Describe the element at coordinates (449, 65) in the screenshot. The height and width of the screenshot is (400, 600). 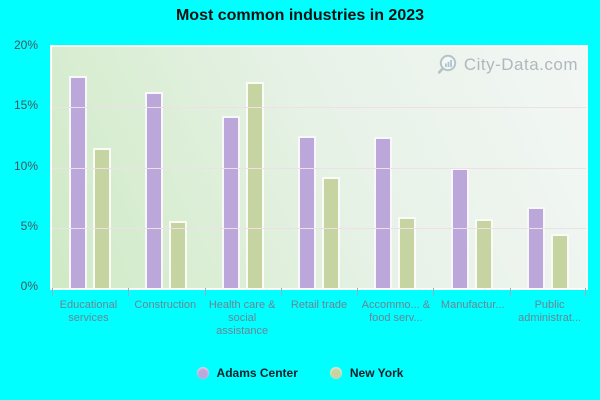
I see `magnifier-bar-chart-icon` at that location.